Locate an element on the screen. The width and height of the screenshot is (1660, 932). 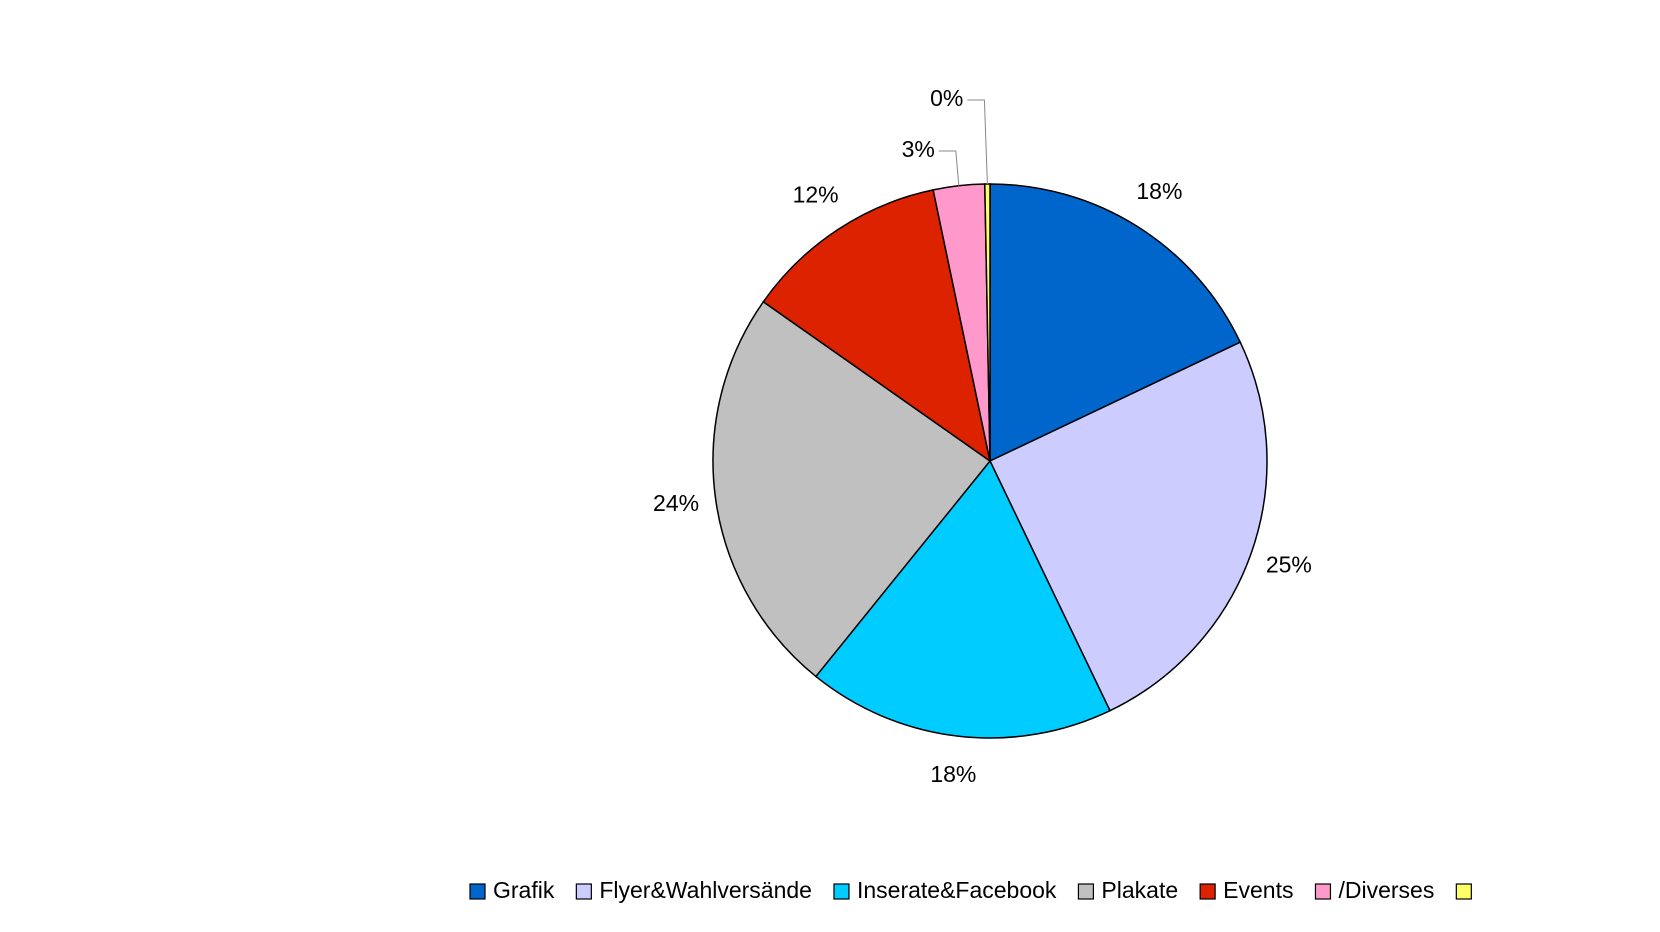
data-label: 24% is located at coordinates (676, 503).